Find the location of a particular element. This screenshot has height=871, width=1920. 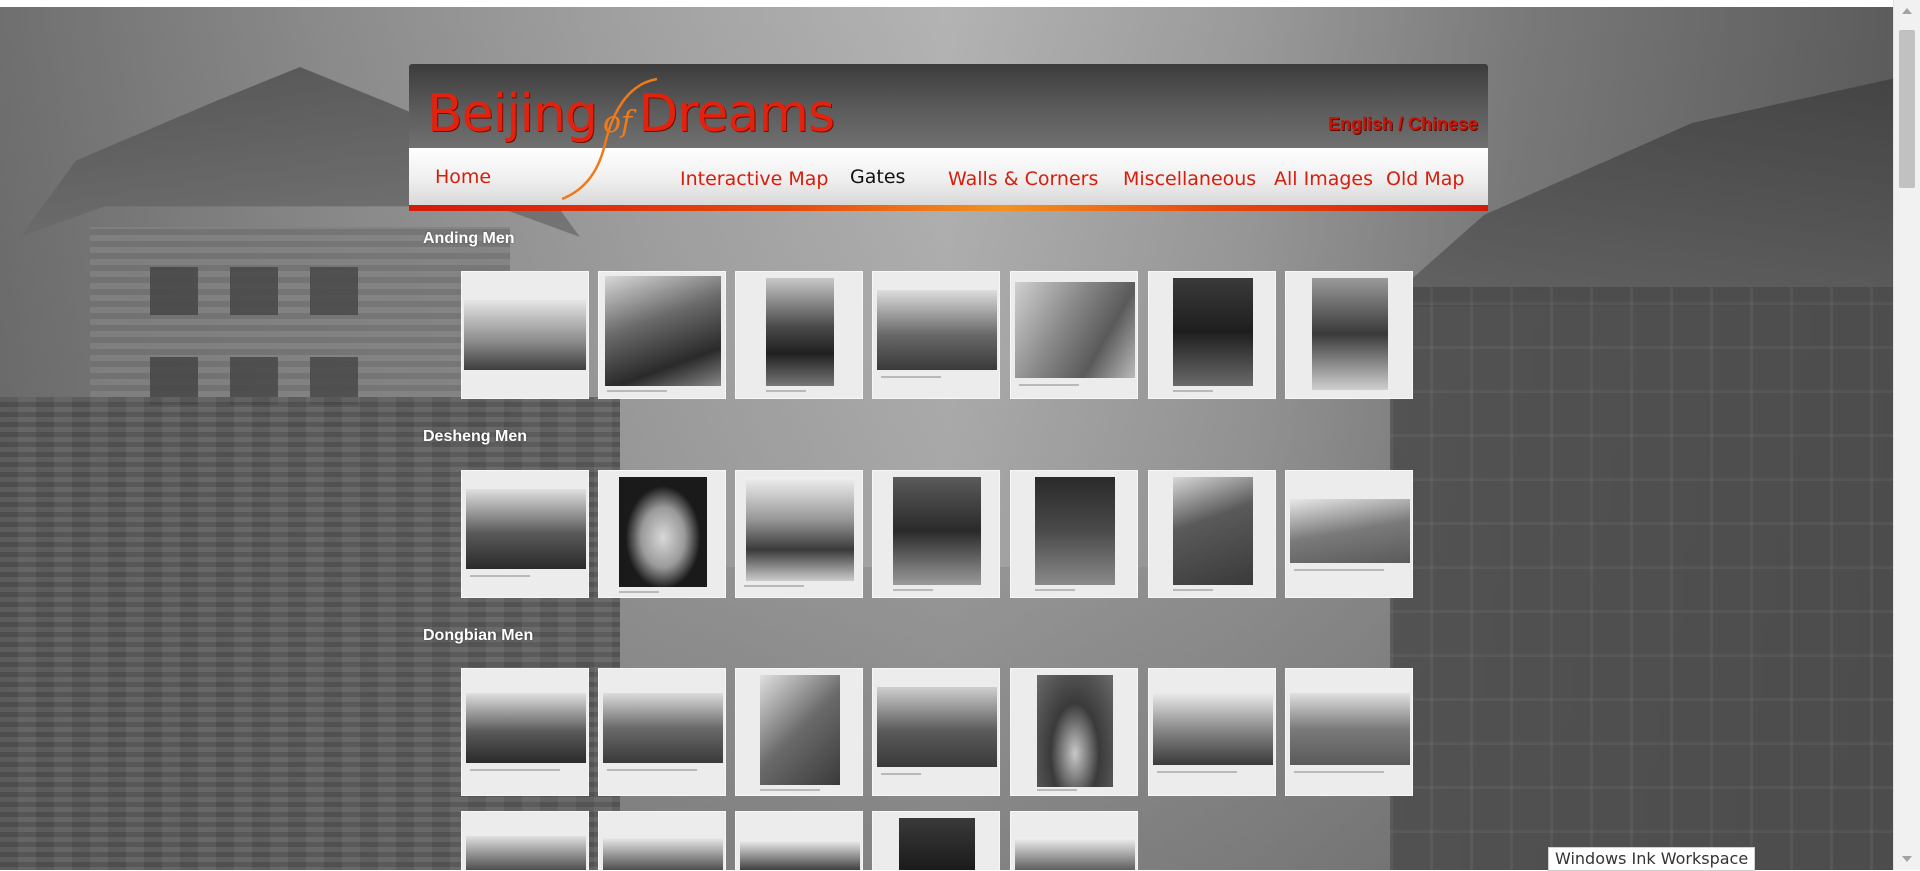

logo-swoosh-icon is located at coordinates (609, 139).